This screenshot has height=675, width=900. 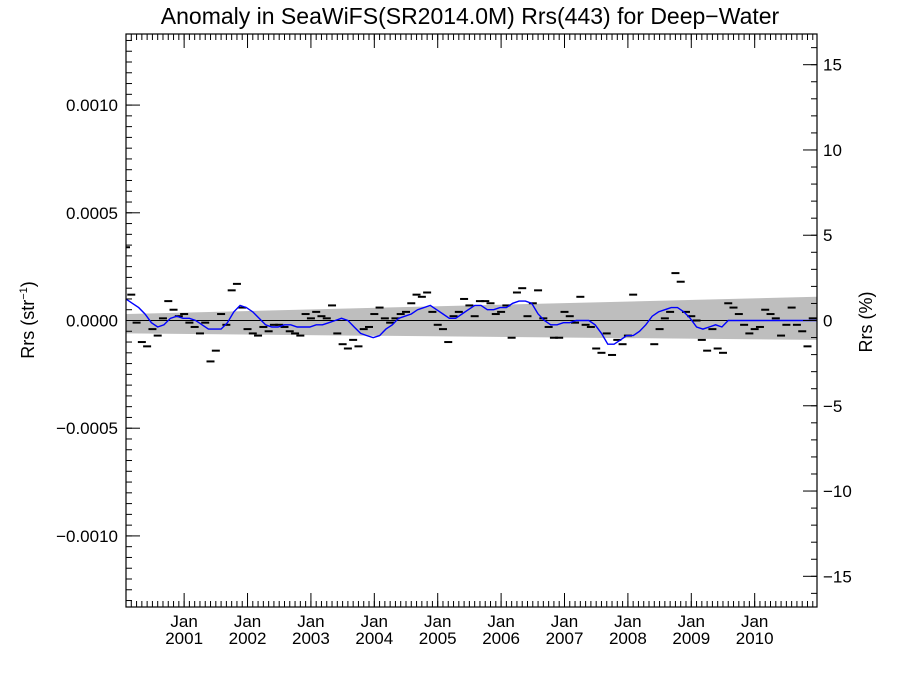 What do you see at coordinates (832, 150) in the screenshot?
I see `y-right-tick-label: 10` at bounding box center [832, 150].